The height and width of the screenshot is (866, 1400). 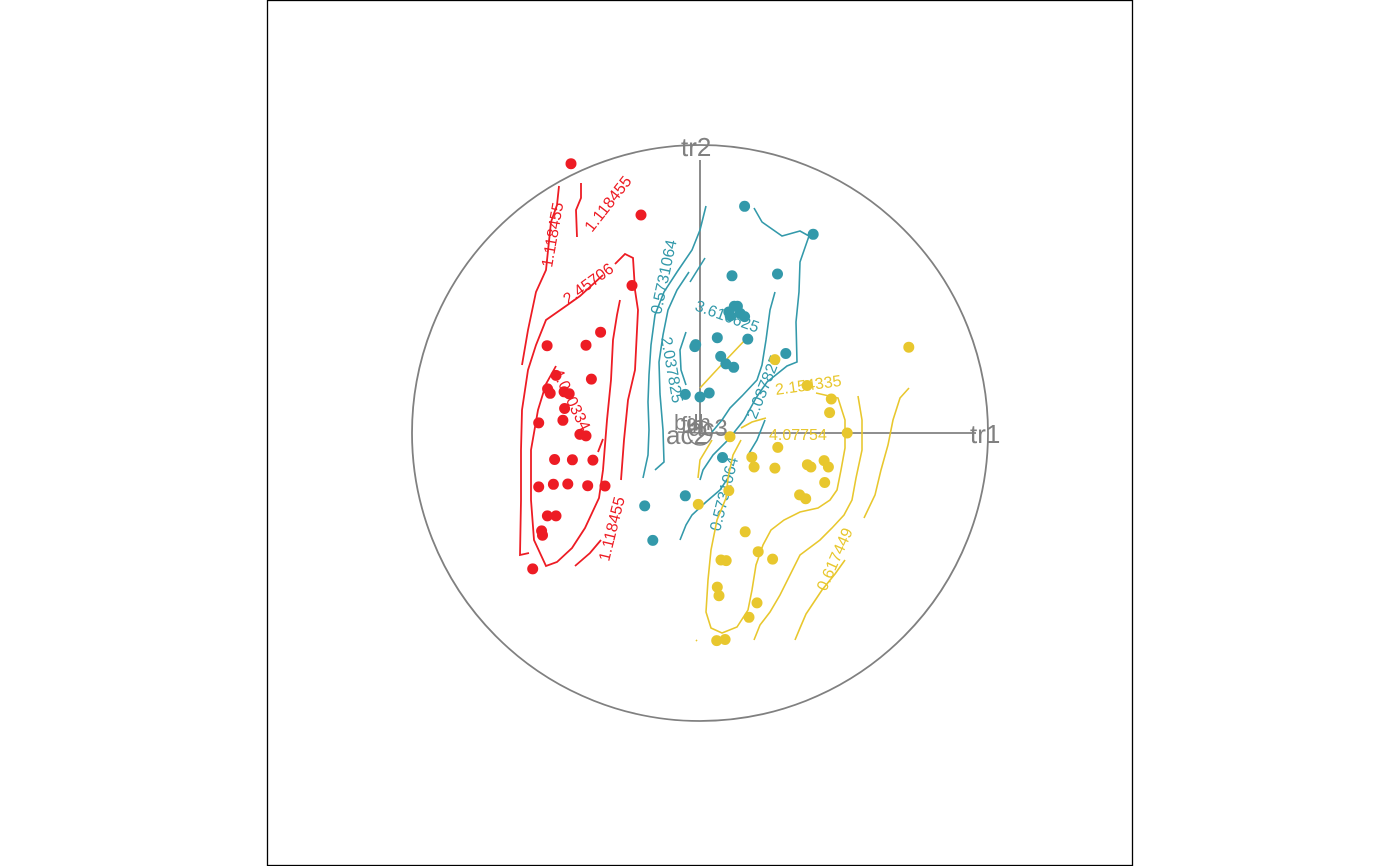 I want to click on axis-line-ac3, so click(x=706, y=434).